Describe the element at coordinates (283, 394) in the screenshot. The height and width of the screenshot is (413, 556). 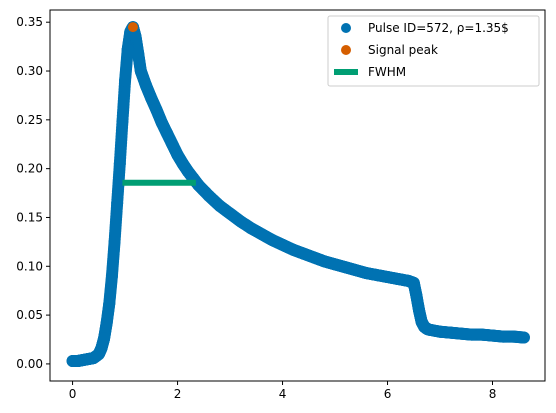
I see `x-tick-label: 4` at that location.